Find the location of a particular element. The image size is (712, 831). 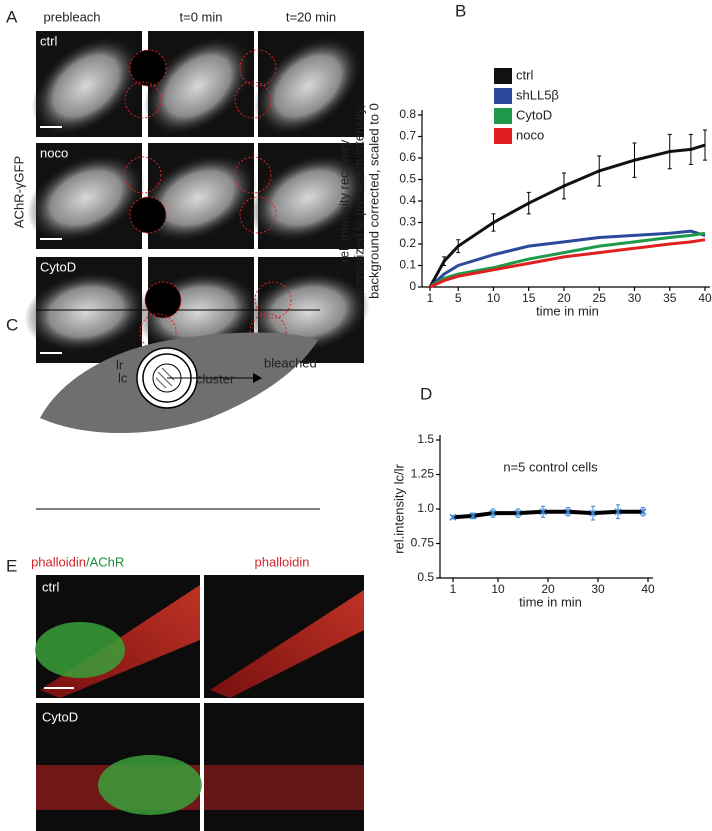

x-tick-label: 10 is located at coordinates (494, 298).